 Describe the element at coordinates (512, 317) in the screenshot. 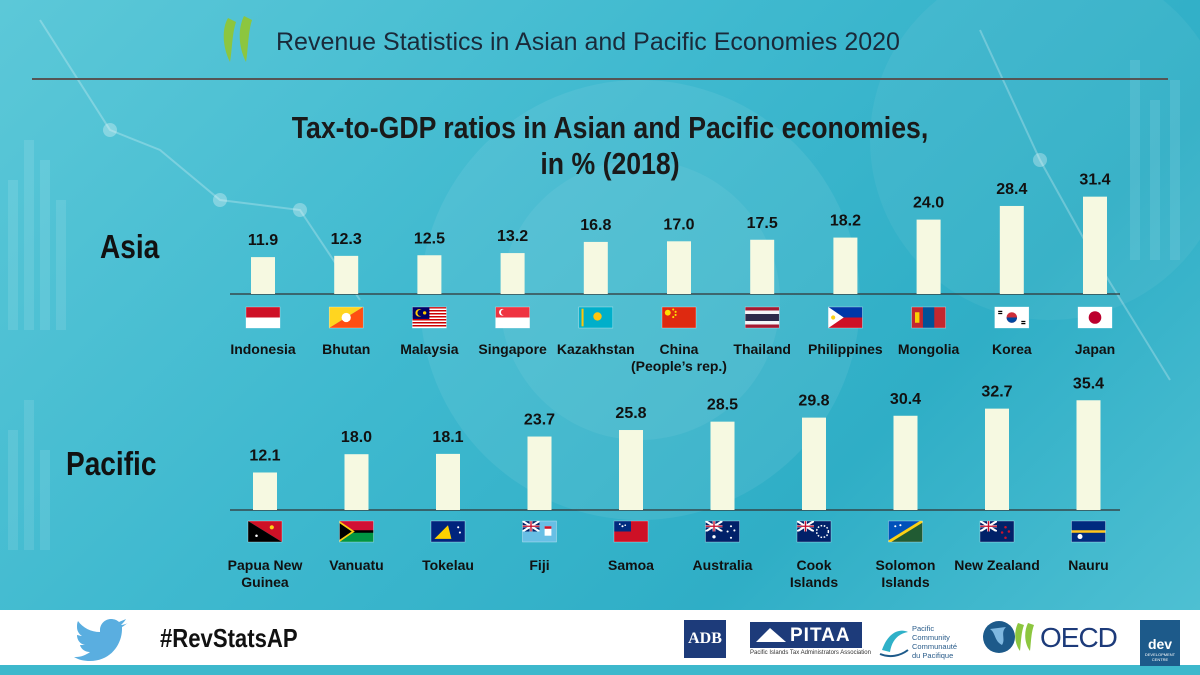

I see `singapore-flag-icon` at that location.